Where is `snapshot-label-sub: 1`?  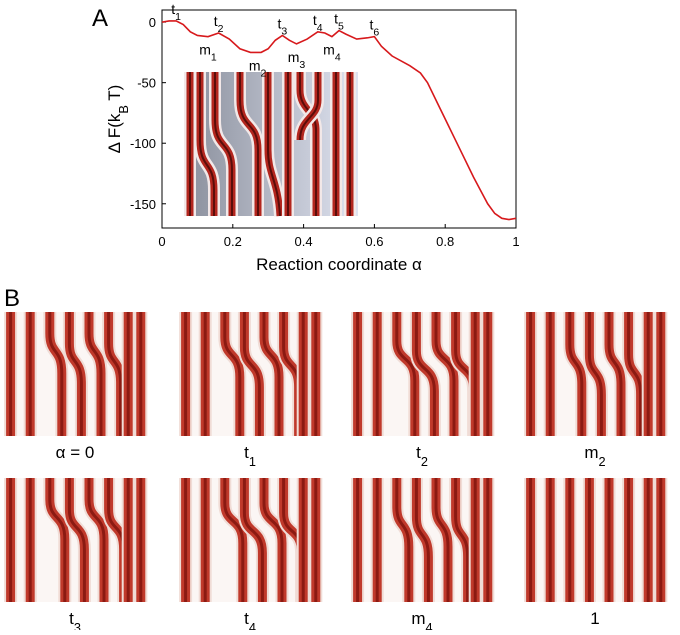
snapshot-label-sub: 1 is located at coordinates (252, 461).